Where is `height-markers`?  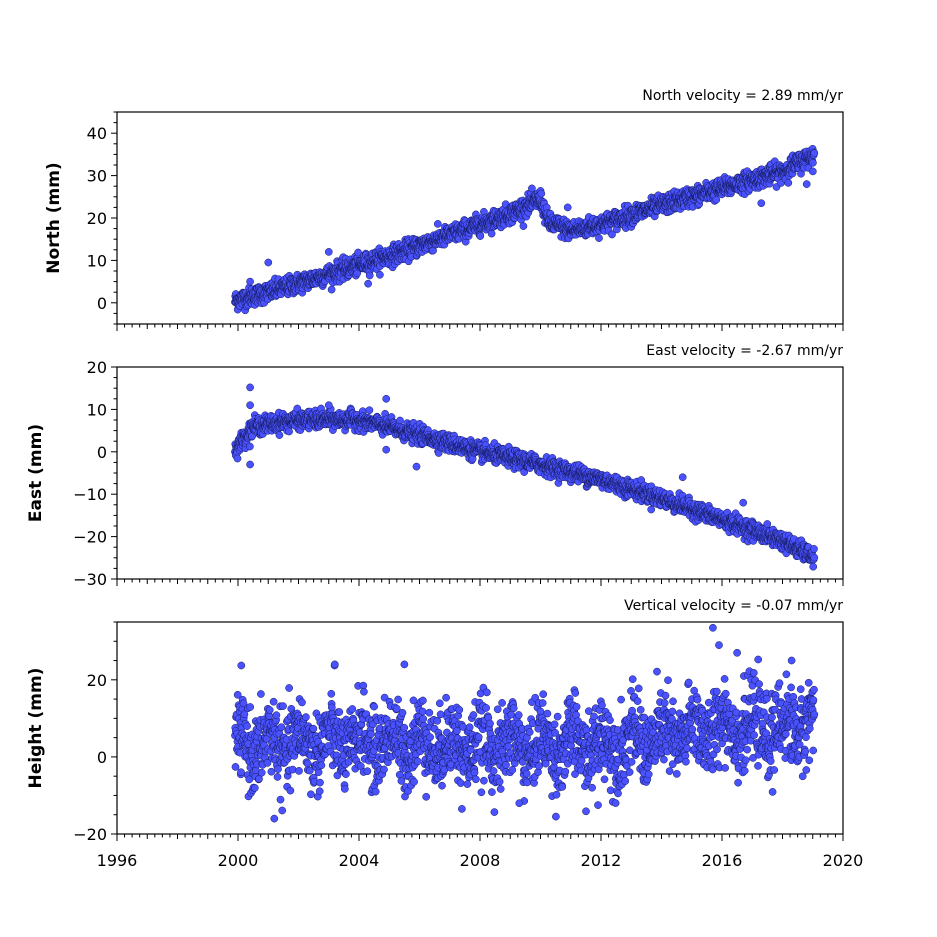
height-markers is located at coordinates (525, 723).